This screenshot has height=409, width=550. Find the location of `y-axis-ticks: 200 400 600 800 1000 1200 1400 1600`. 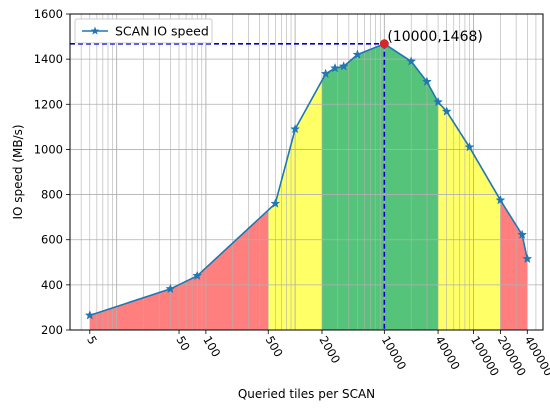

y-axis-ticks: 200 400 600 800 1000 1200 1400 1600 is located at coordinates (52, 172).